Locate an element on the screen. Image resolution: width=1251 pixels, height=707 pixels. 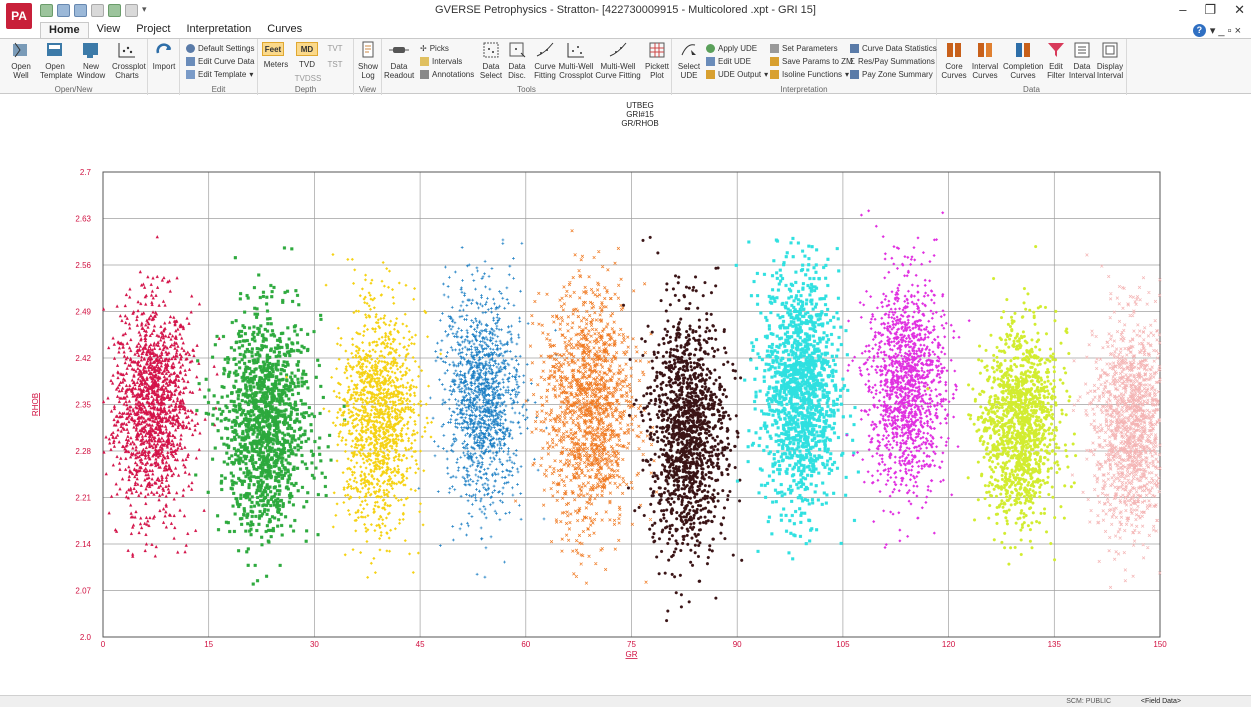
tab-curves: Curves is located at coordinates (285, 29).